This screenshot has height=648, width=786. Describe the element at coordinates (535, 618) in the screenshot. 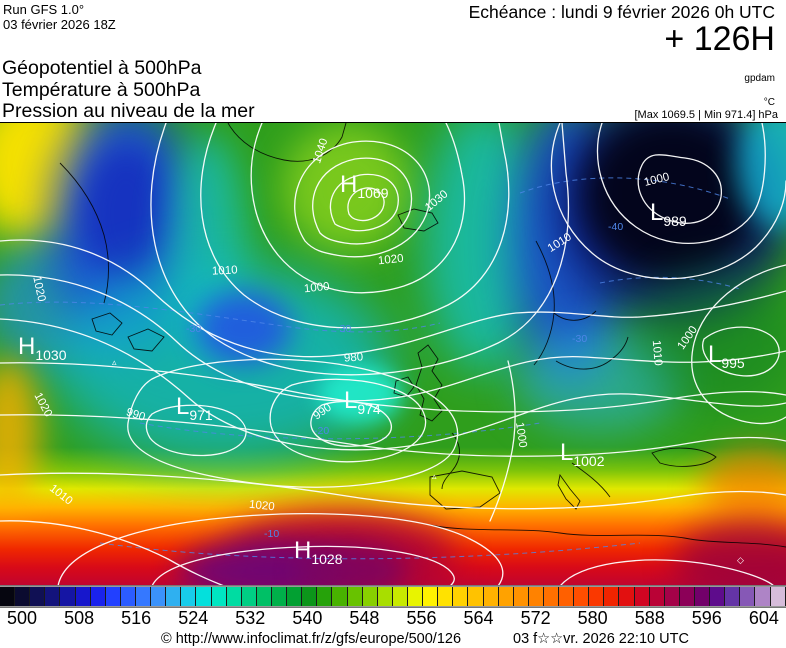

I see `colorbar-tick-label: 572` at that location.